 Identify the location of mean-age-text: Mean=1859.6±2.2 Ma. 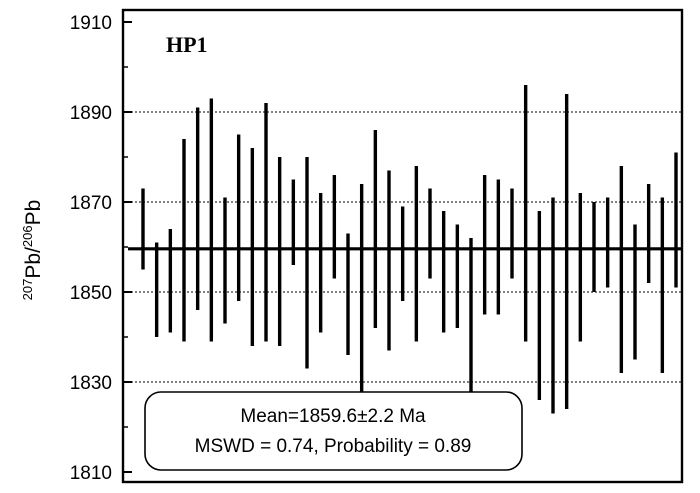
(333, 416).